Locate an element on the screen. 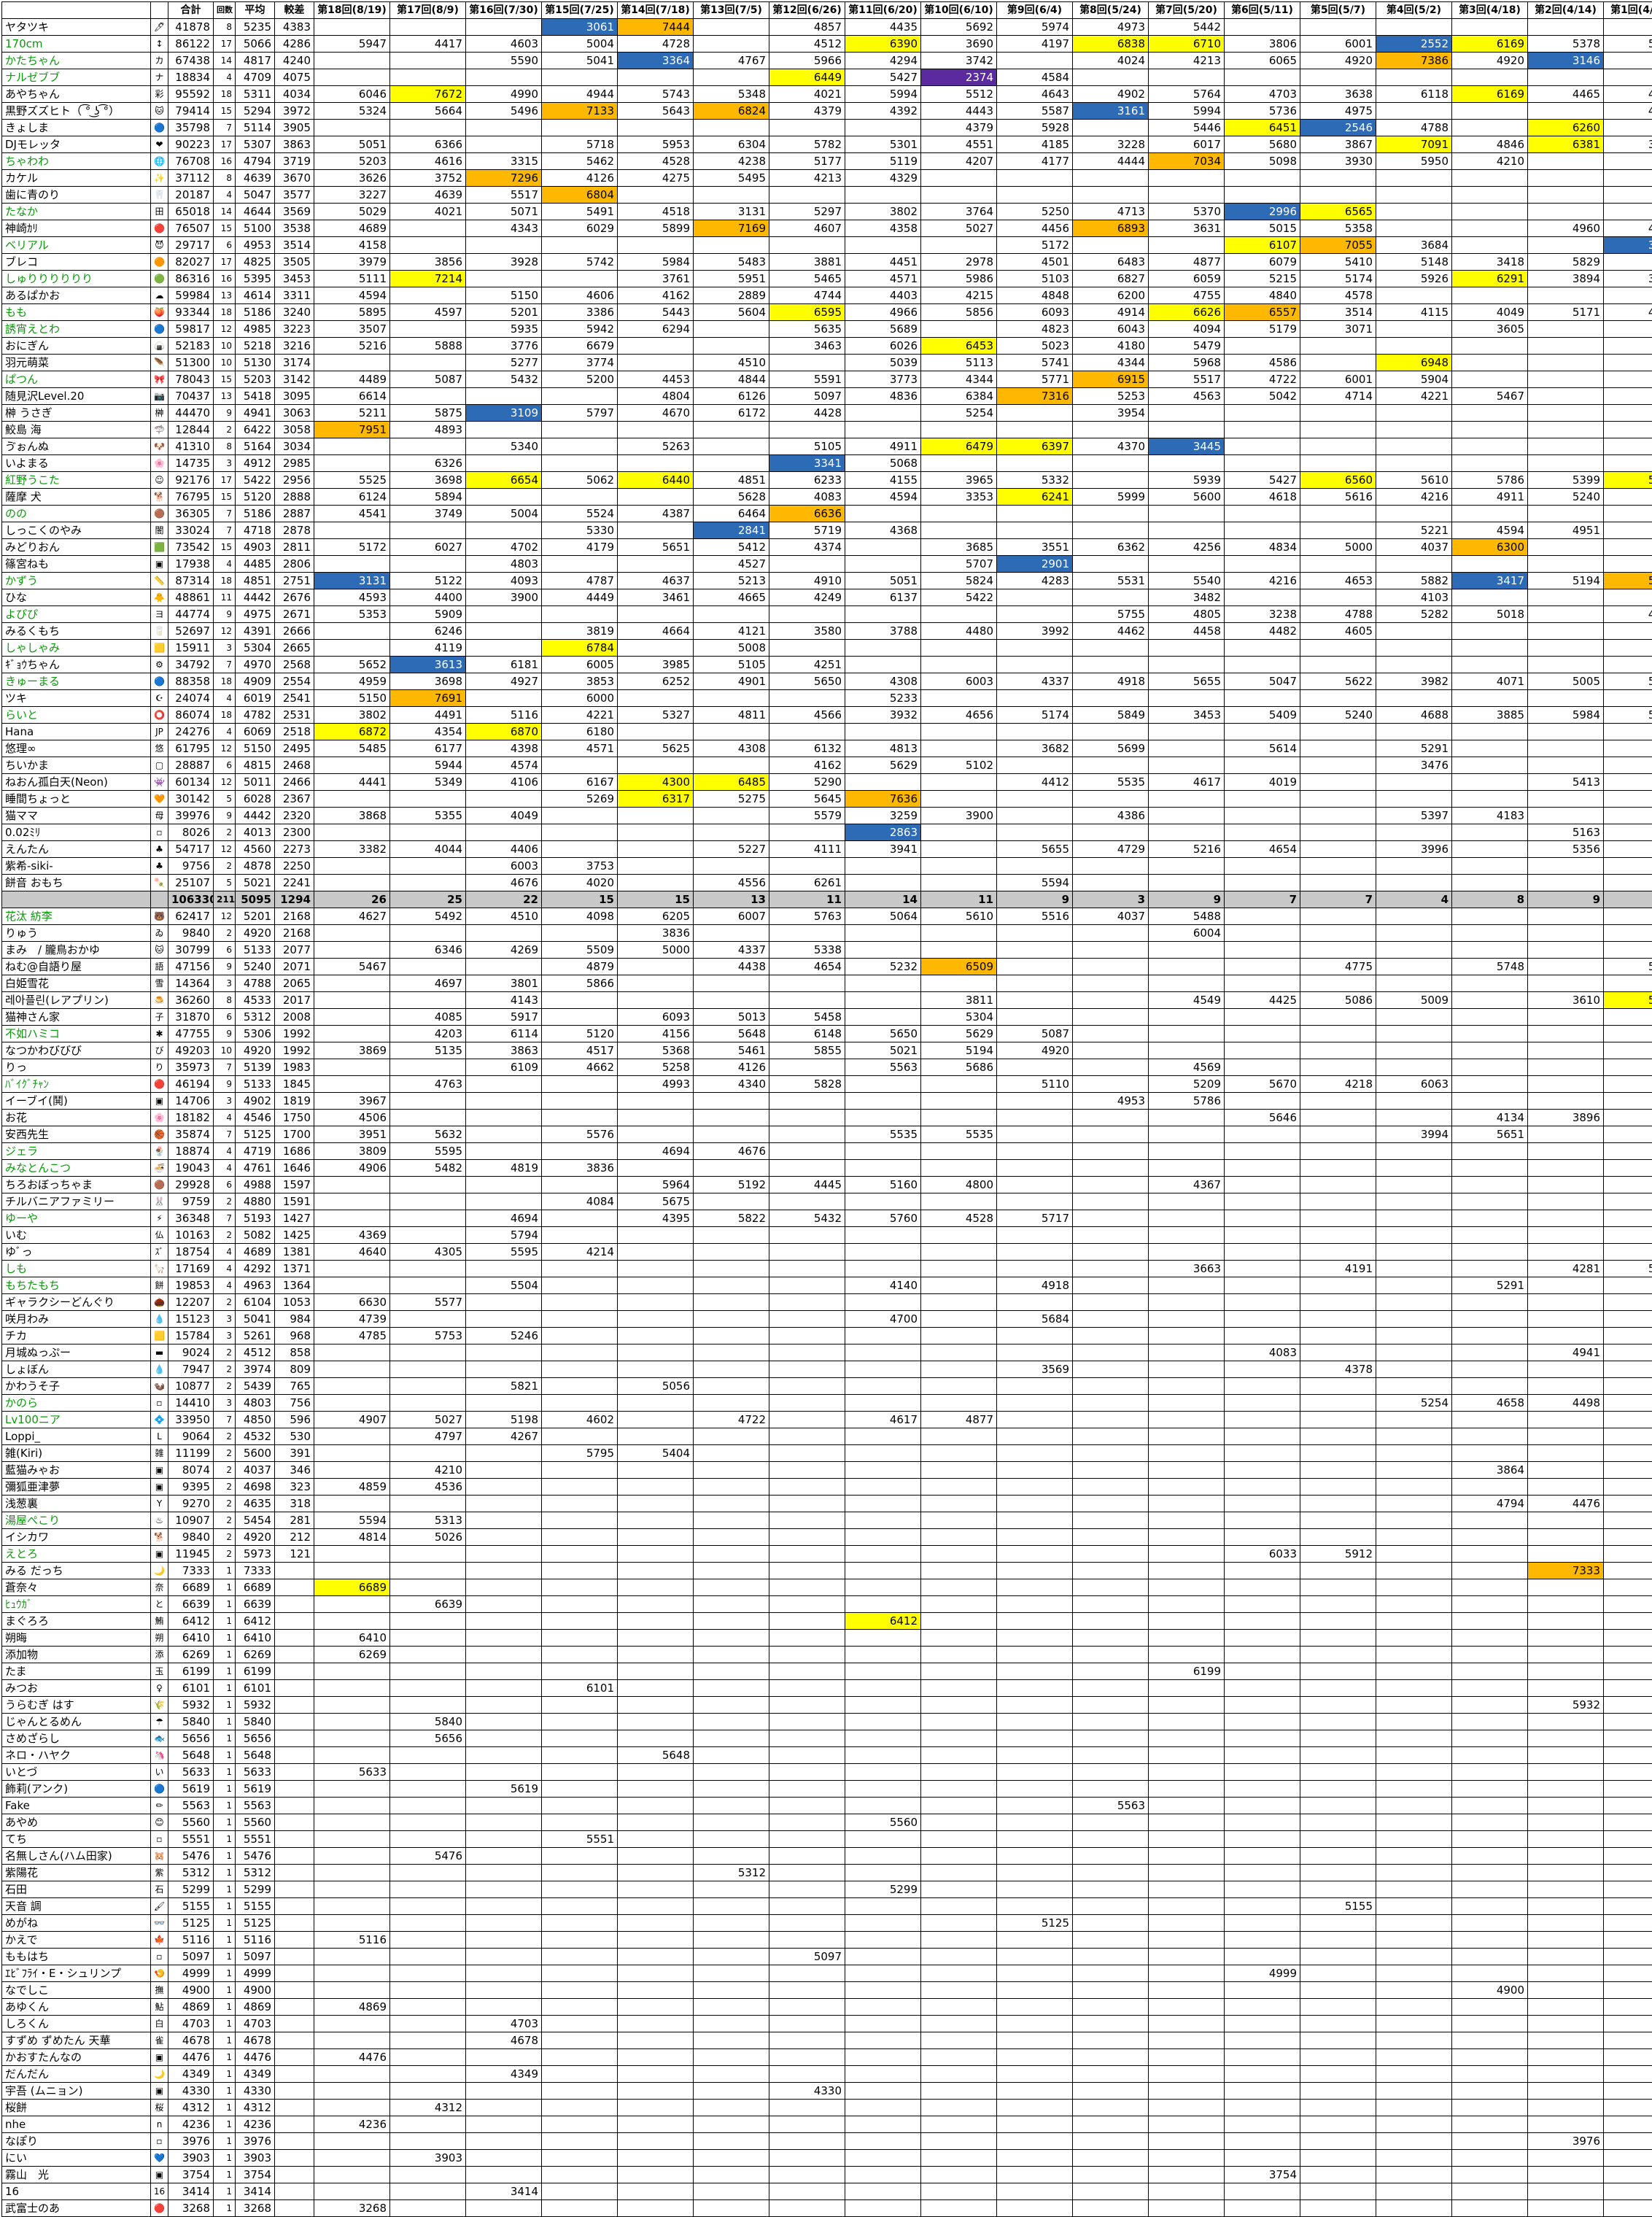  round-score: 3580 is located at coordinates (807, 631).